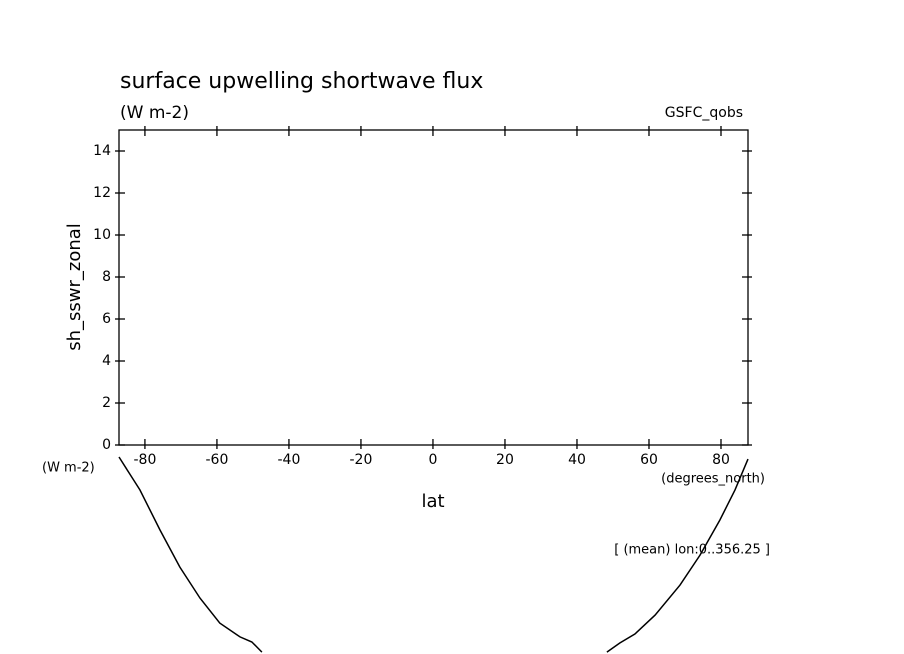 The width and height of the screenshot is (904, 654). Describe the element at coordinates (289, 460) in the screenshot. I see `x-tick-label: -40` at that location.